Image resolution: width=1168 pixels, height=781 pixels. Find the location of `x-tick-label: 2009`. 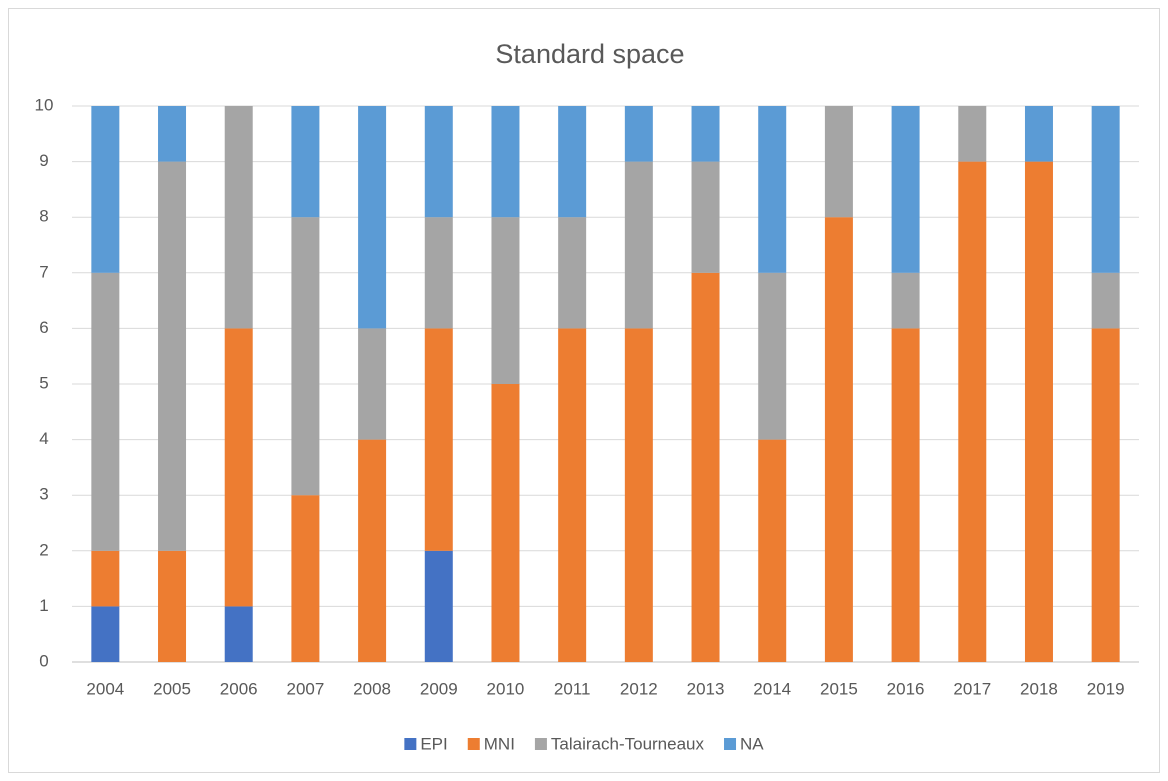

x-tick-label: 2009 is located at coordinates (439, 688).